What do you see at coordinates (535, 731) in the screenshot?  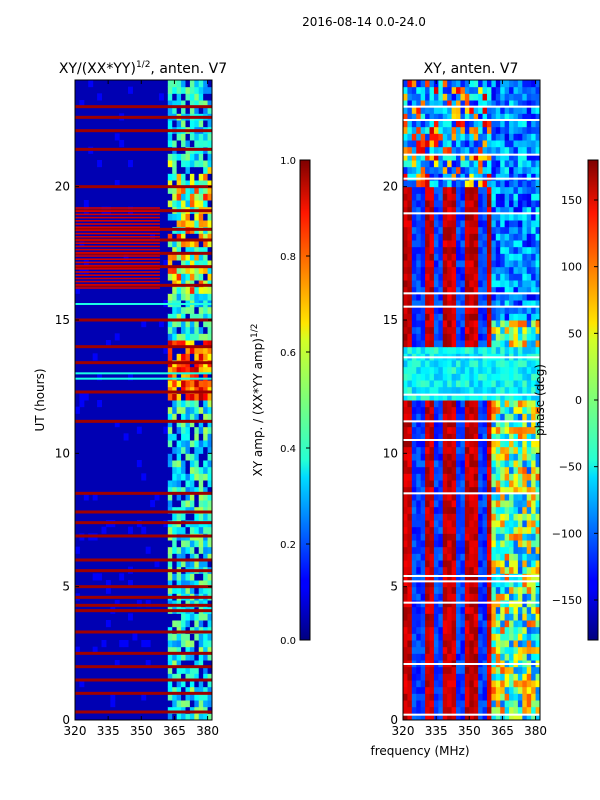 I see `x-tick-label: 380` at bounding box center [535, 731].